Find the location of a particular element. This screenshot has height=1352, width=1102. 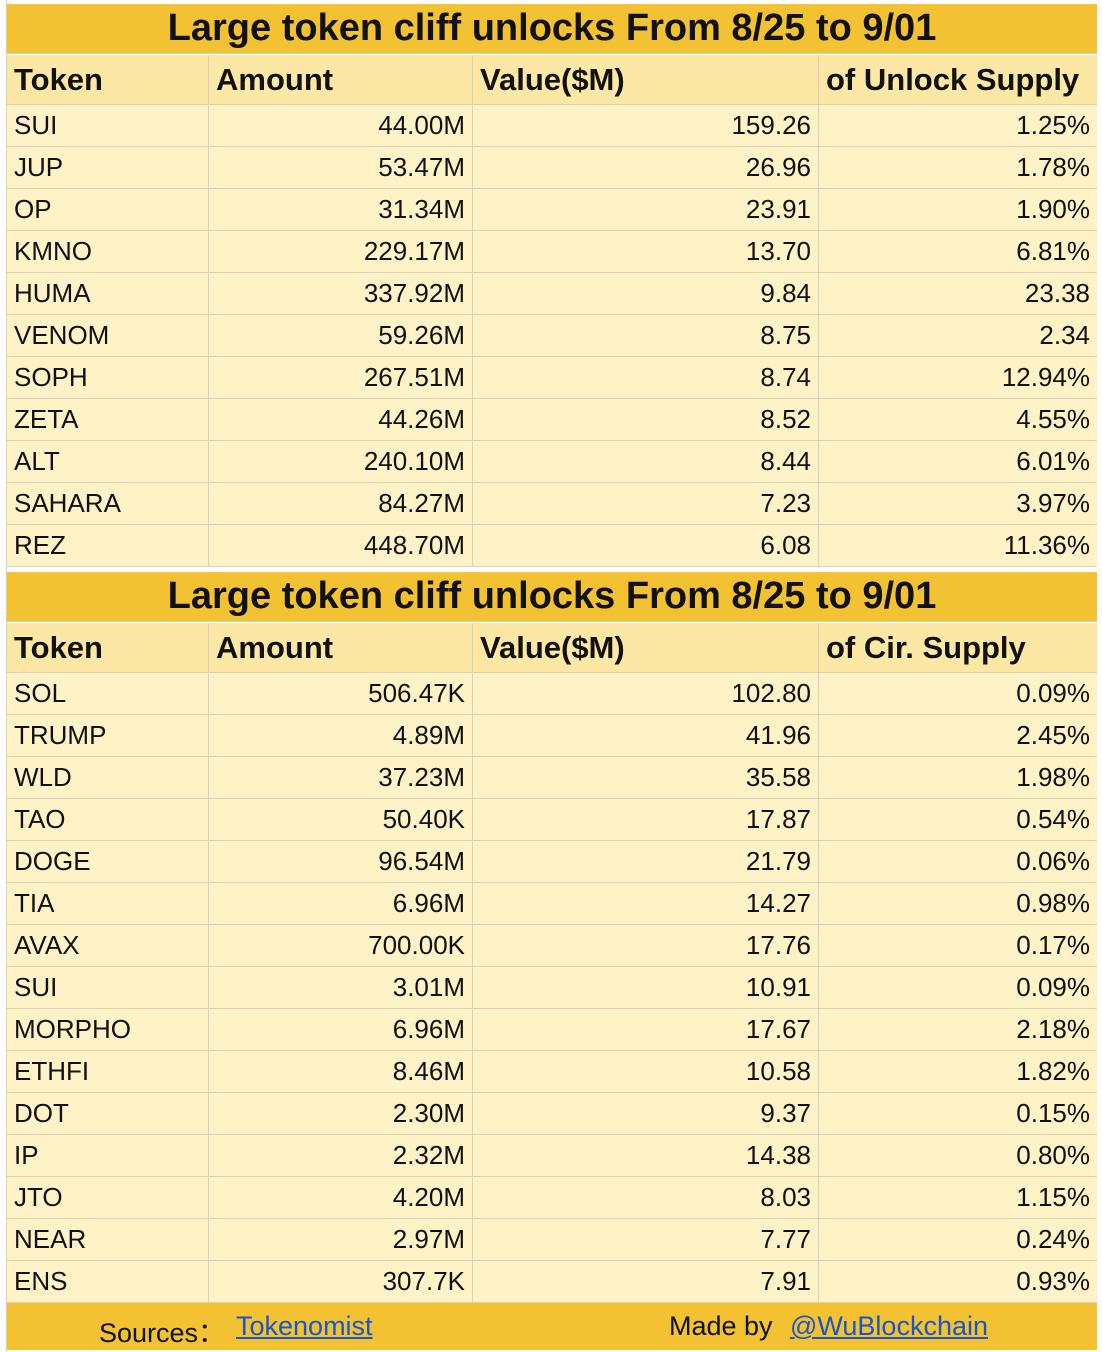

cell-amount: 3.01M is located at coordinates (341, 988).